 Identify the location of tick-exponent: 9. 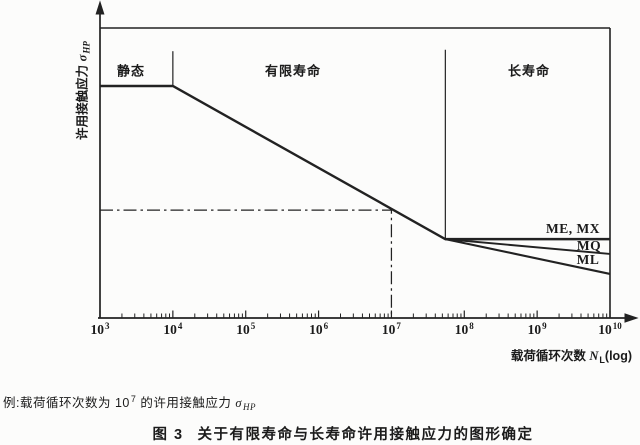
(544, 326).